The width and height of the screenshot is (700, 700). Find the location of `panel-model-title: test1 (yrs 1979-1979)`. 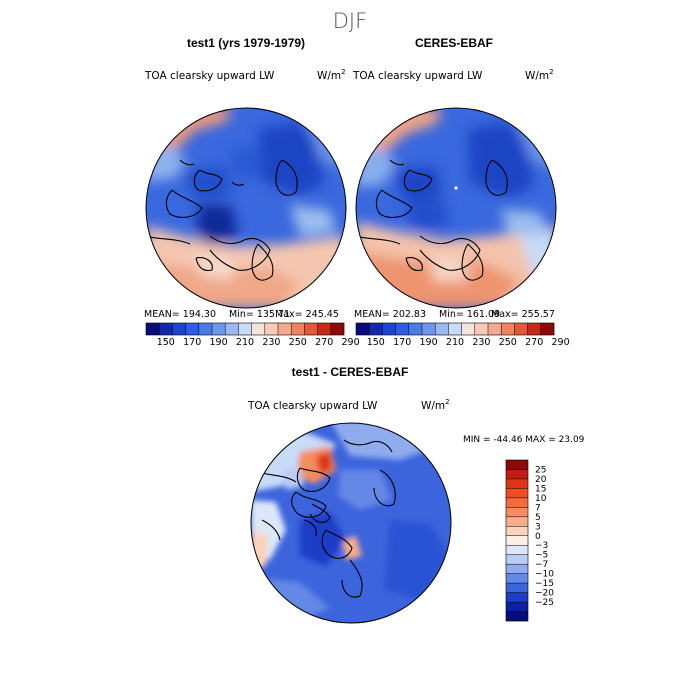

panel-model-title: test1 (yrs 1979-1979) is located at coordinates (246, 43).